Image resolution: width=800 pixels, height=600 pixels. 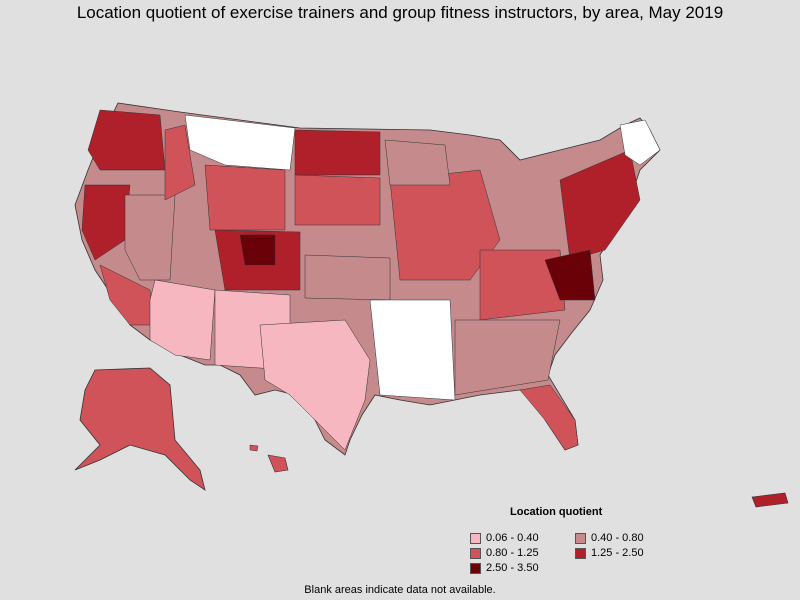 I want to click on south-dakota-area, so click(x=337, y=200).